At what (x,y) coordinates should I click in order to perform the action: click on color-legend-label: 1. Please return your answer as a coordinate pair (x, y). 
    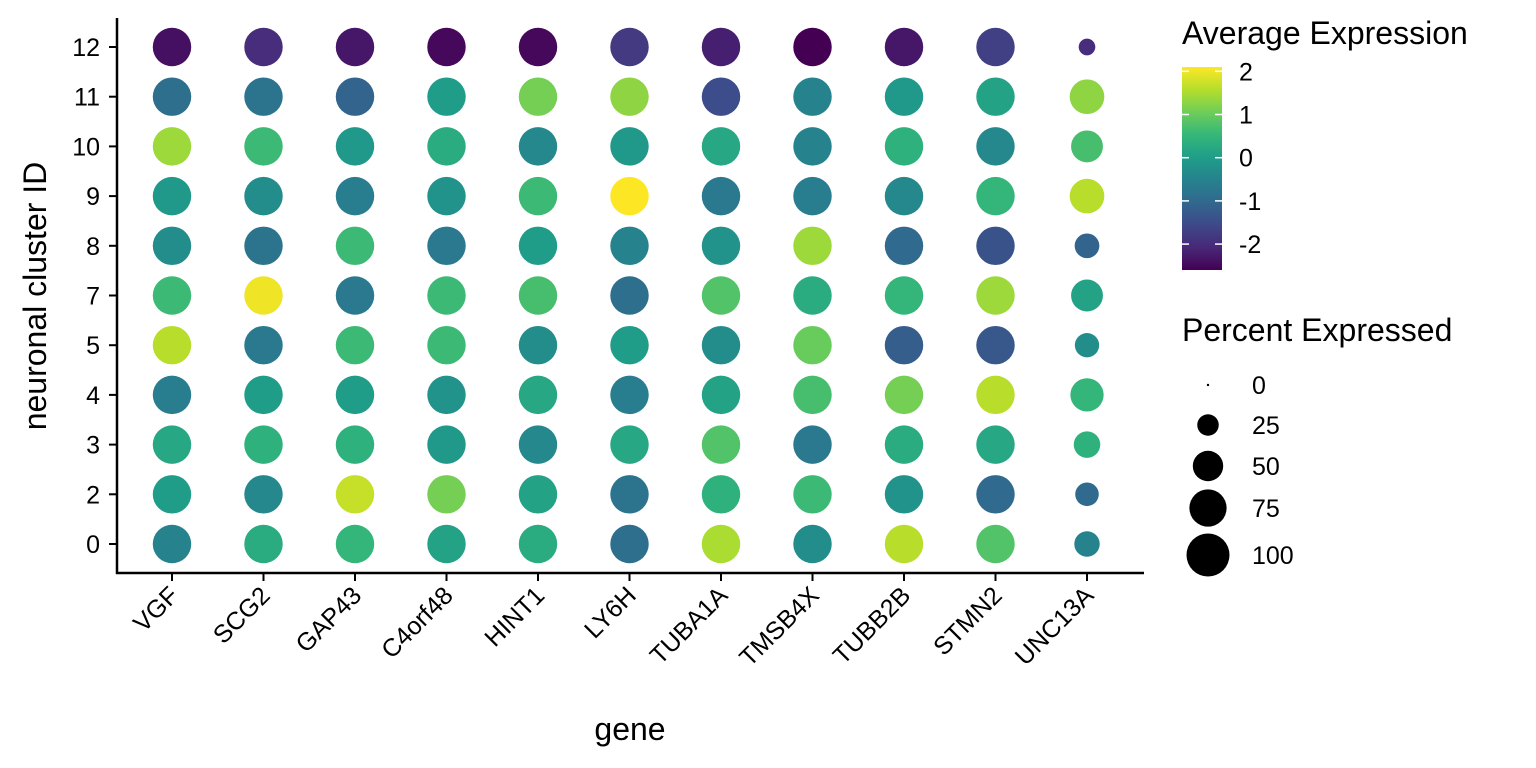
    Looking at the image, I should click on (1246, 116).